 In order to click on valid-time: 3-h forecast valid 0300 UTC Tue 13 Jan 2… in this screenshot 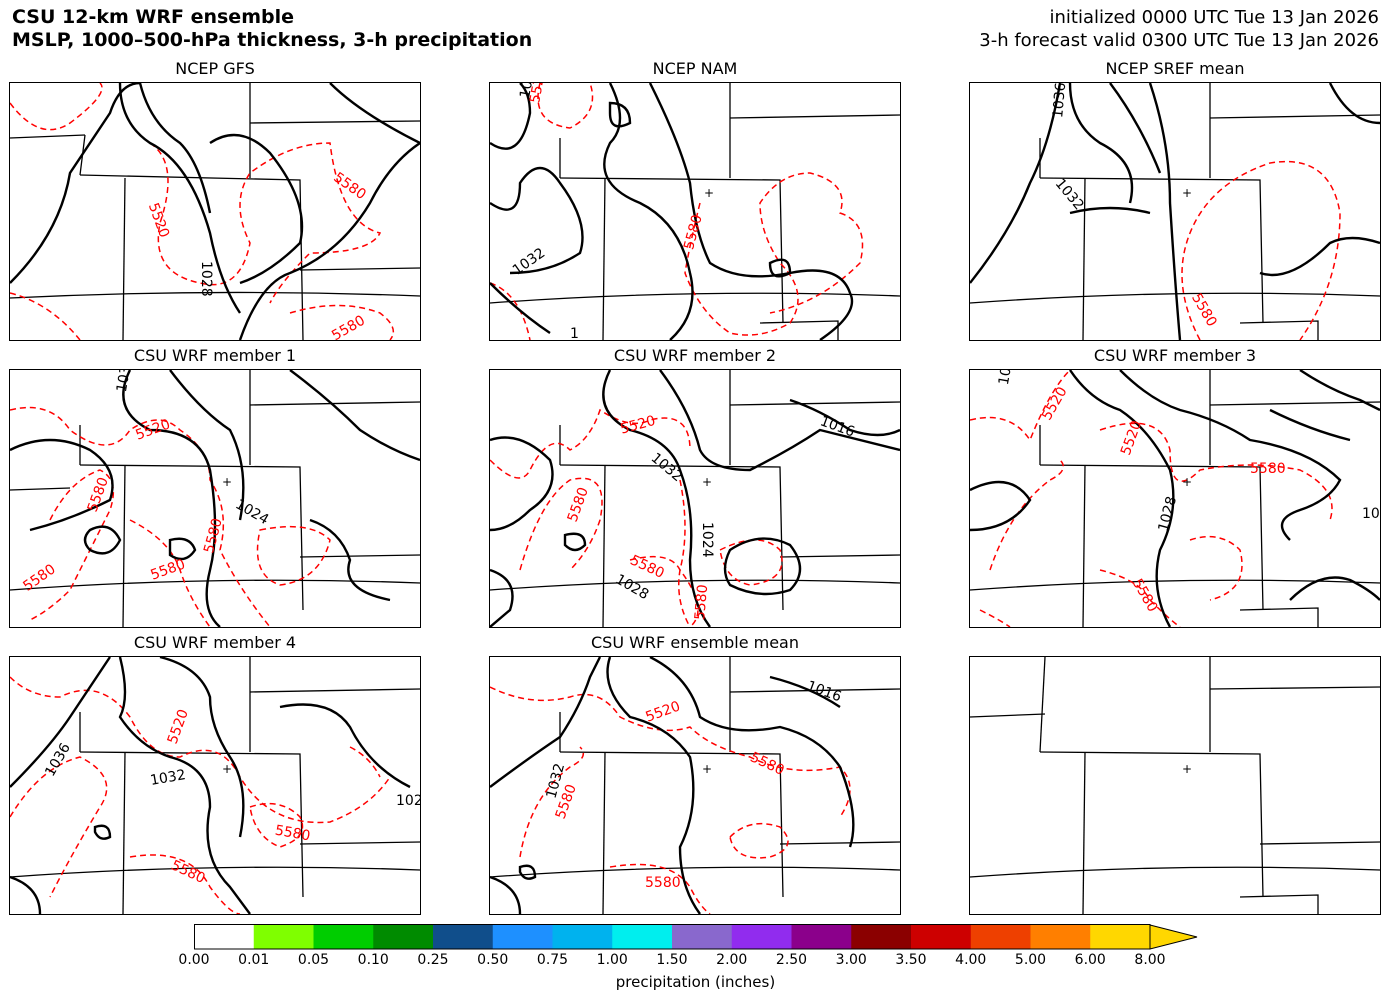, I will do `click(1179, 40)`.